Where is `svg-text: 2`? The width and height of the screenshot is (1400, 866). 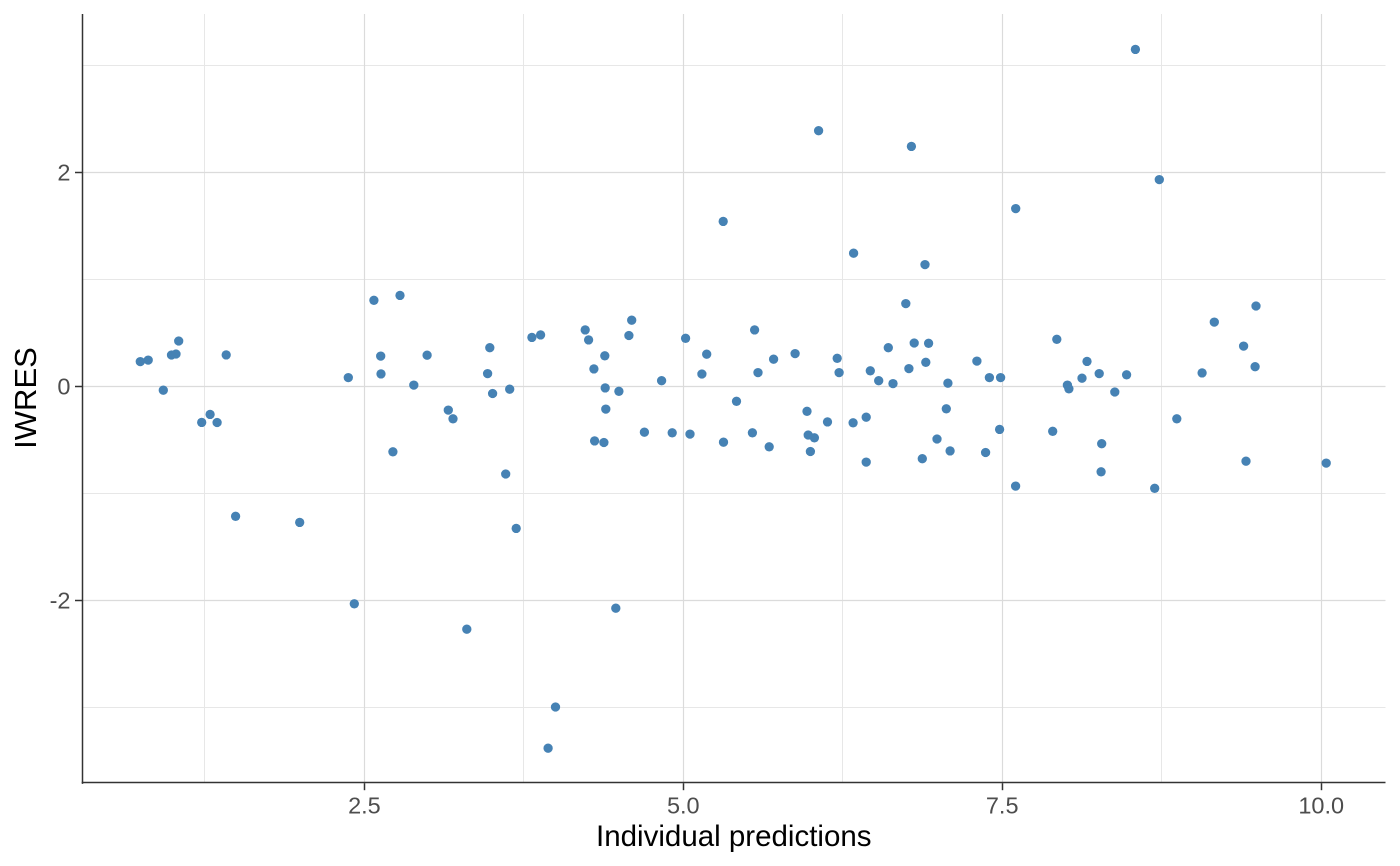
svg-text: 2 is located at coordinates (63, 172).